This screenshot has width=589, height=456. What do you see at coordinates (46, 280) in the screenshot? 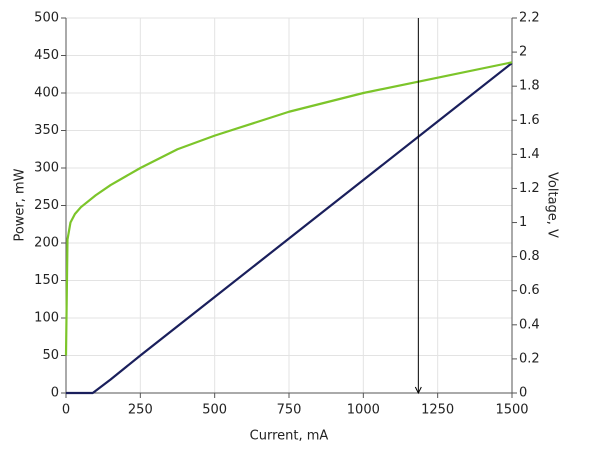
I see `y-tick-label: 150` at bounding box center [46, 280].